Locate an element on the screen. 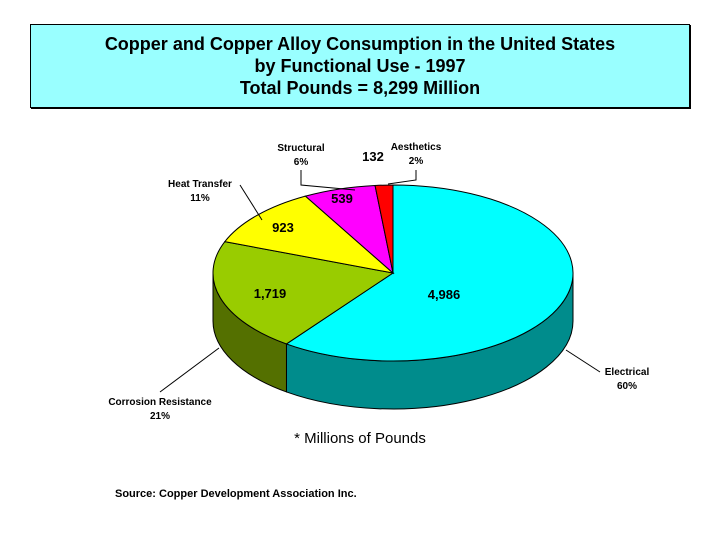 This screenshot has width=720, height=540. category-label-corrosion-resistance: Corrosion Resistance is located at coordinates (160, 402).